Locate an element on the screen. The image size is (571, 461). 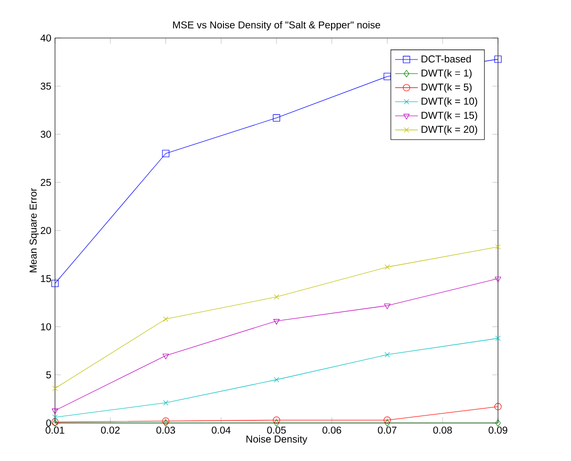
x-tick-label: 0.04 is located at coordinates (221, 430).